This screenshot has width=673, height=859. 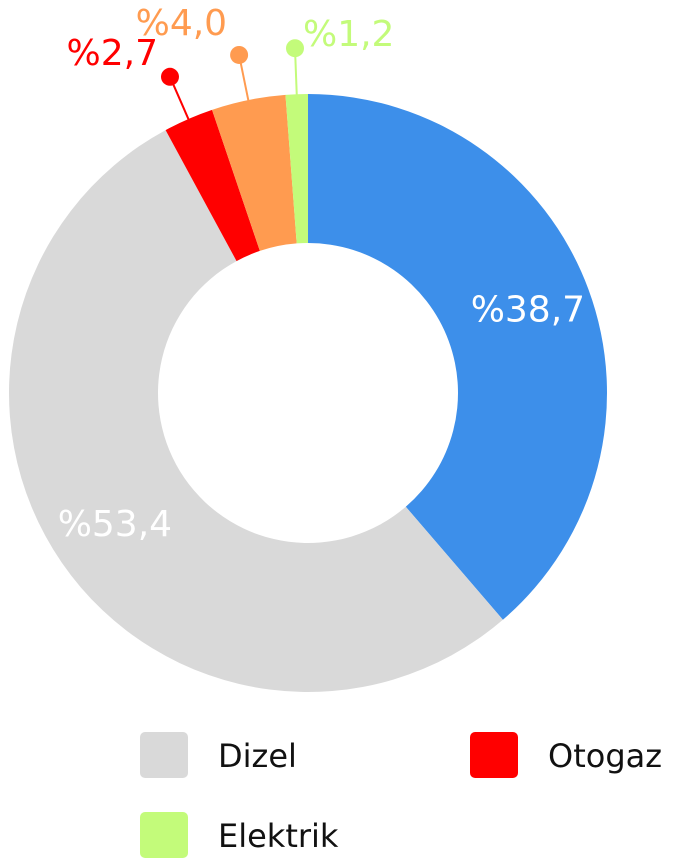 I want to click on data-label: %2,7, so click(x=112, y=53).